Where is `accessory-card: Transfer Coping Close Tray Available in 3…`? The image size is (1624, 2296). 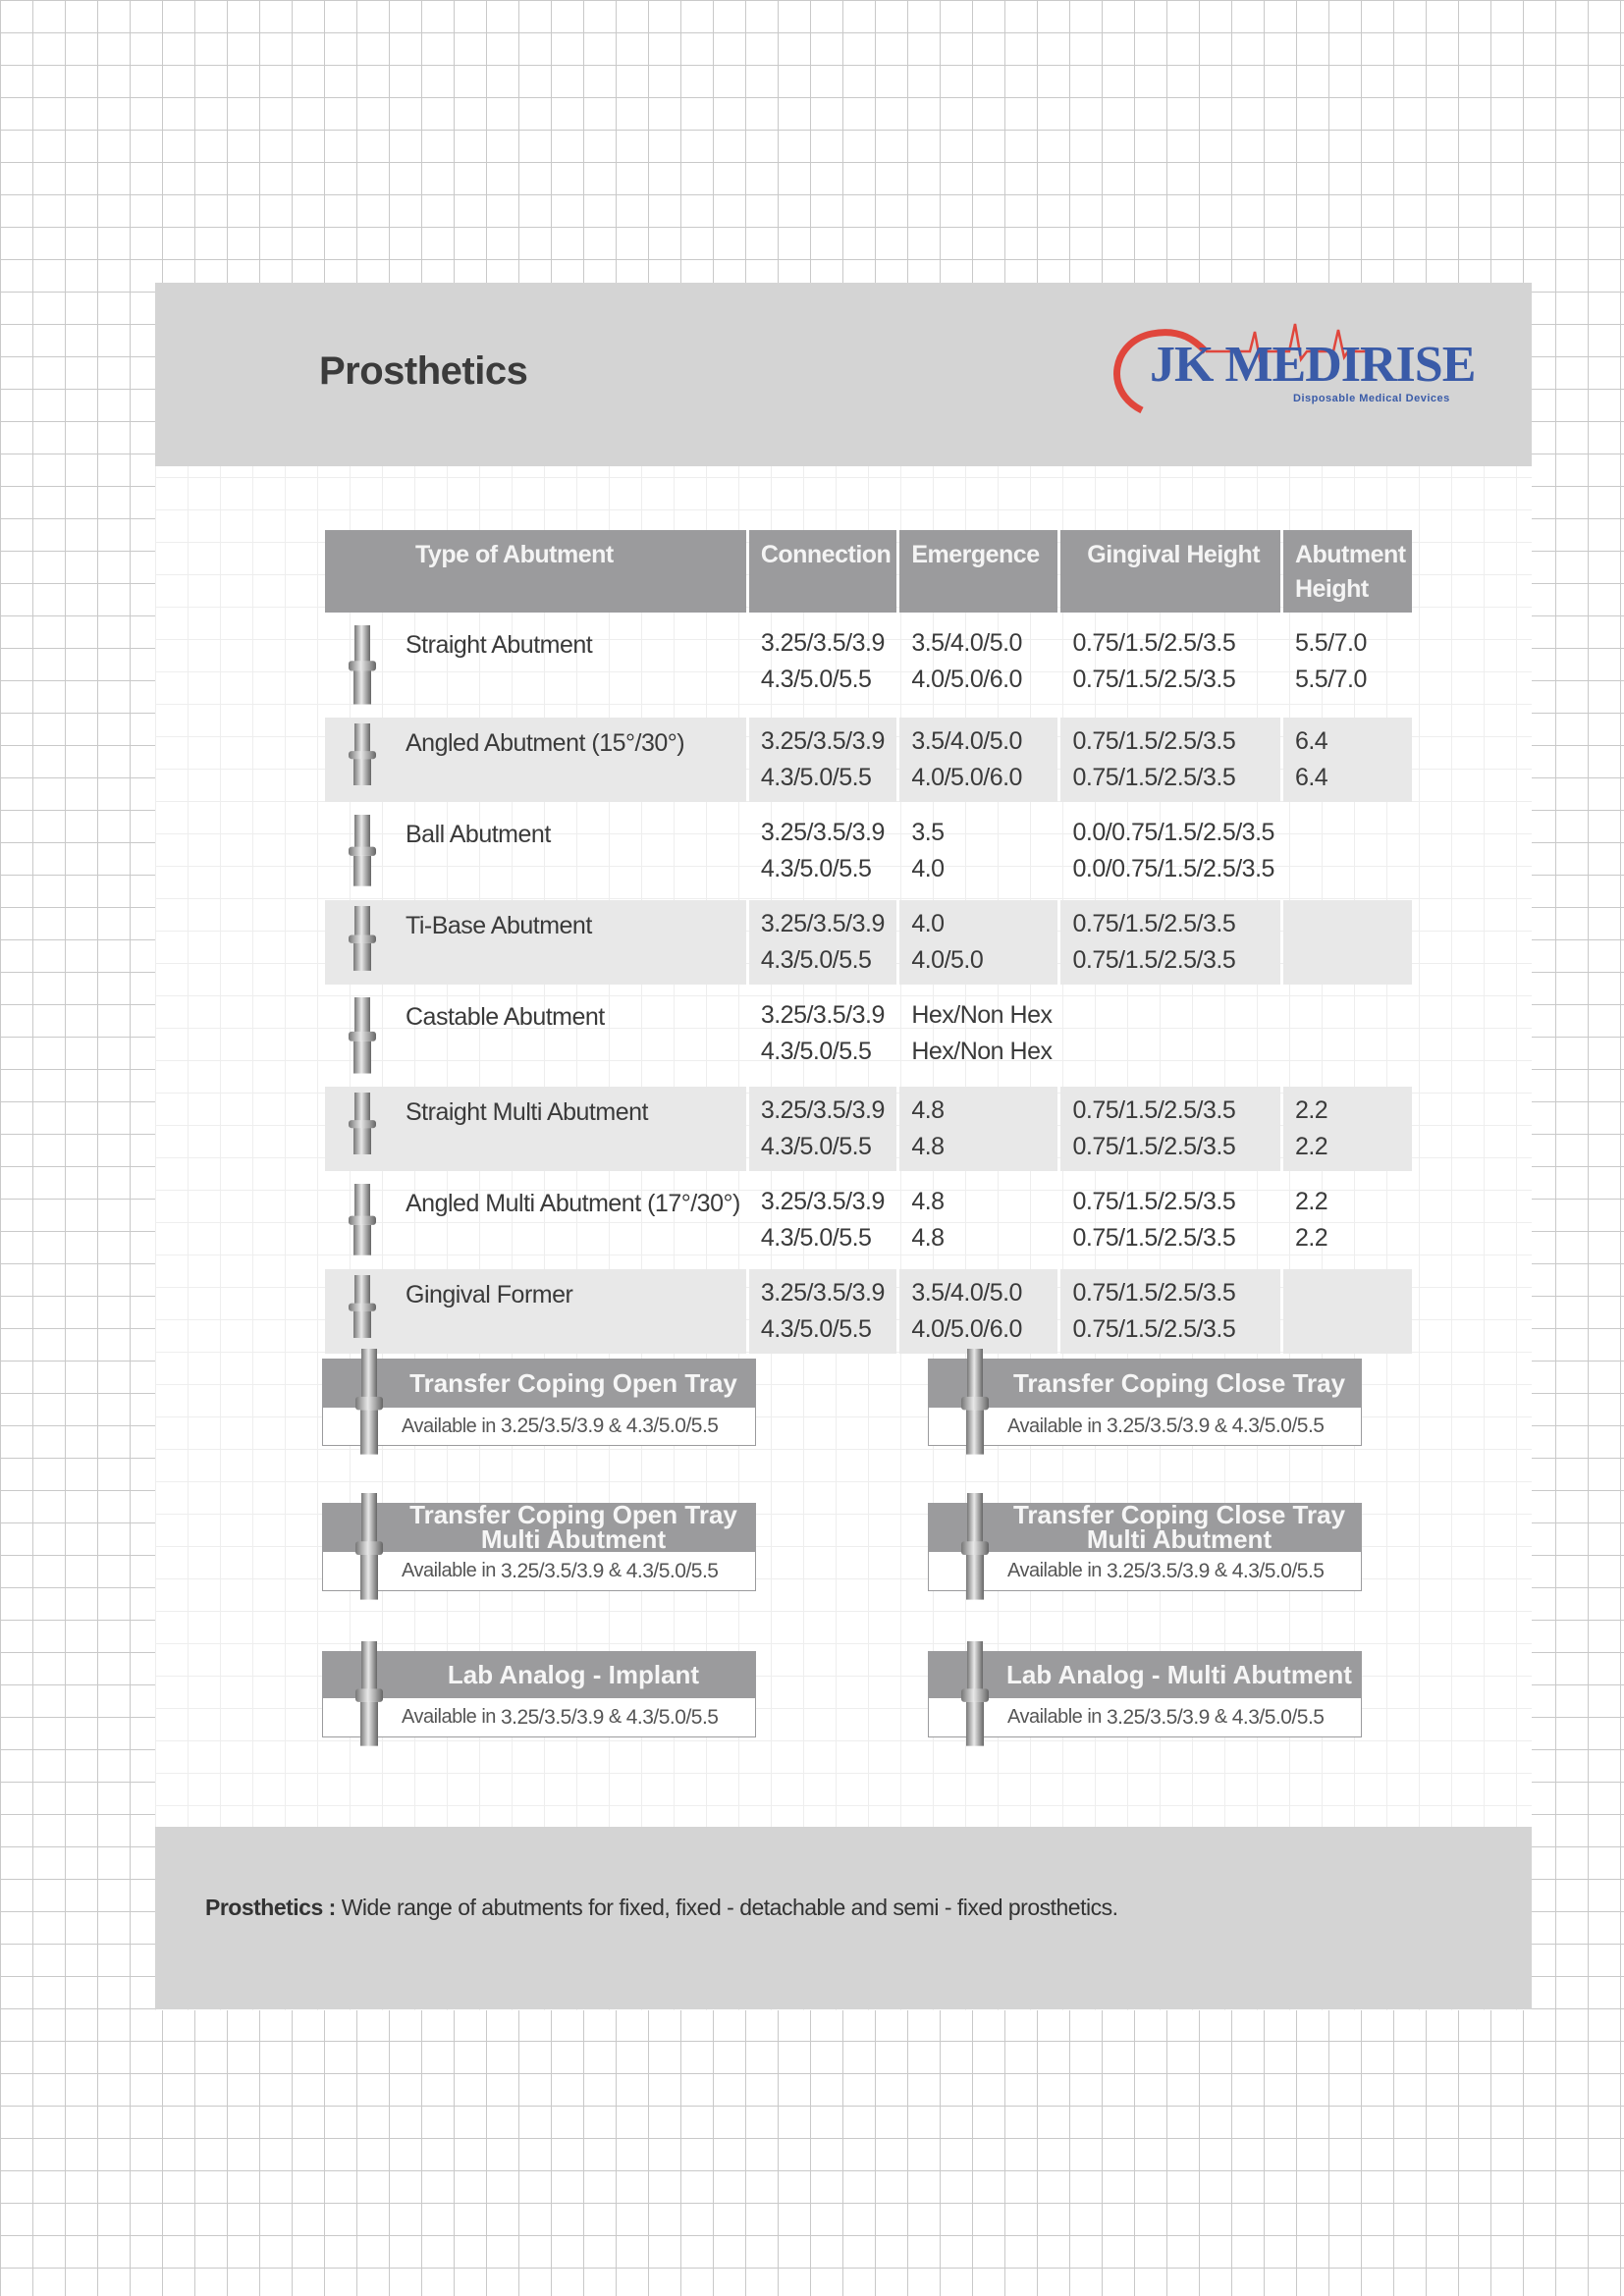
accessory-card: Transfer Coping Close Tray Available in 3… is located at coordinates (1145, 1402).